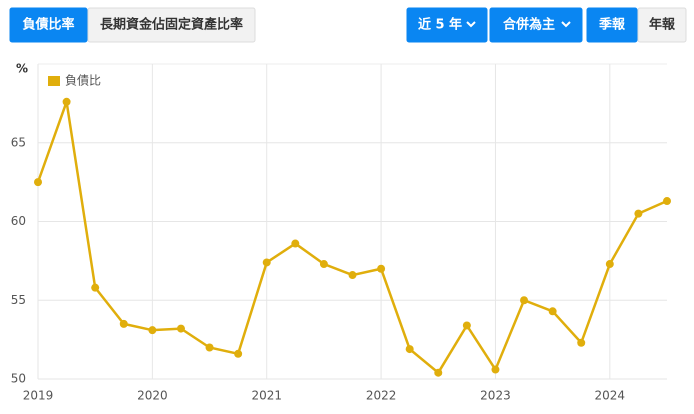 The width and height of the screenshot is (694, 414). What do you see at coordinates (54, 81) in the screenshot?
I see `legend-swatch` at bounding box center [54, 81].